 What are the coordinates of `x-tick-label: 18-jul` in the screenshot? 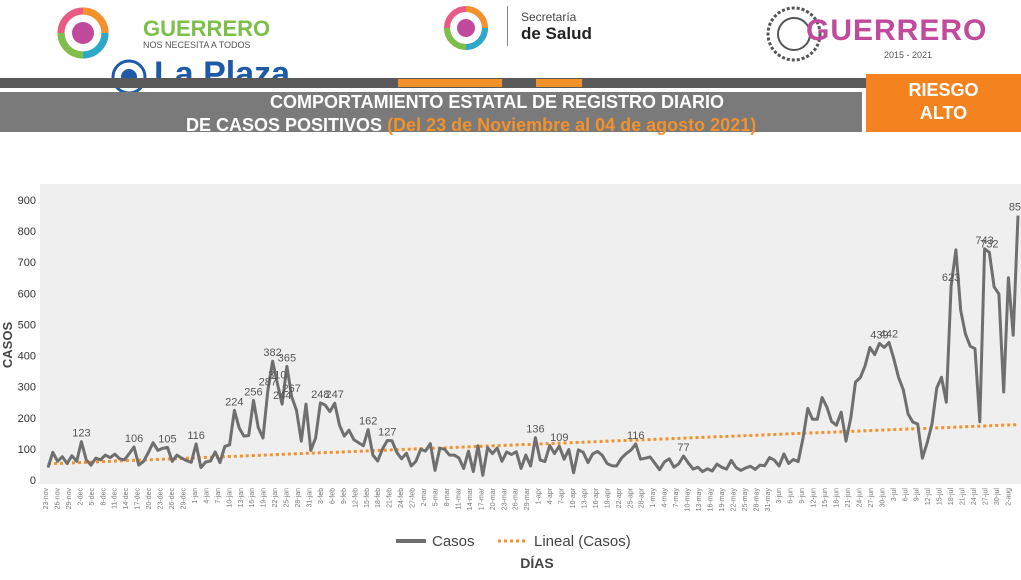 It's located at (951, 497).